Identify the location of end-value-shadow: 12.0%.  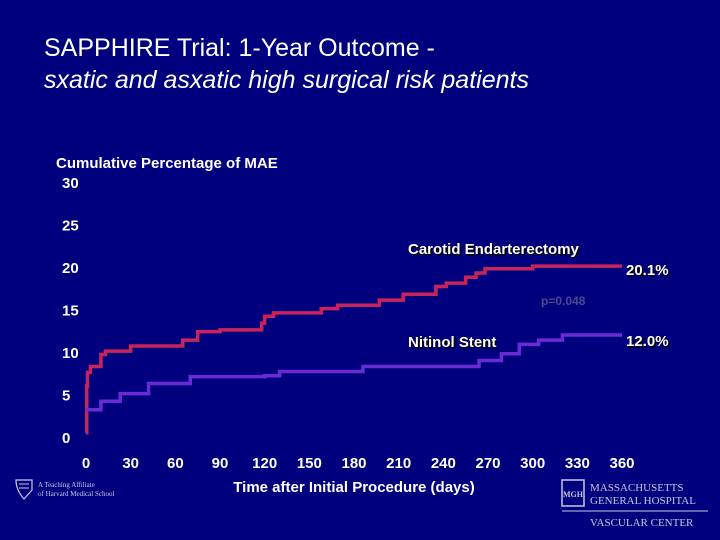
(649, 343).